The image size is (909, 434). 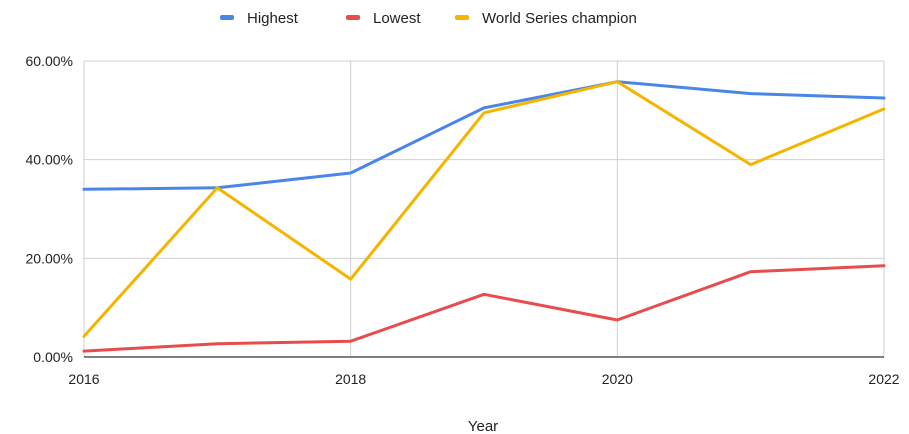 I want to click on x-tick-label: 2016, so click(x=83, y=379).